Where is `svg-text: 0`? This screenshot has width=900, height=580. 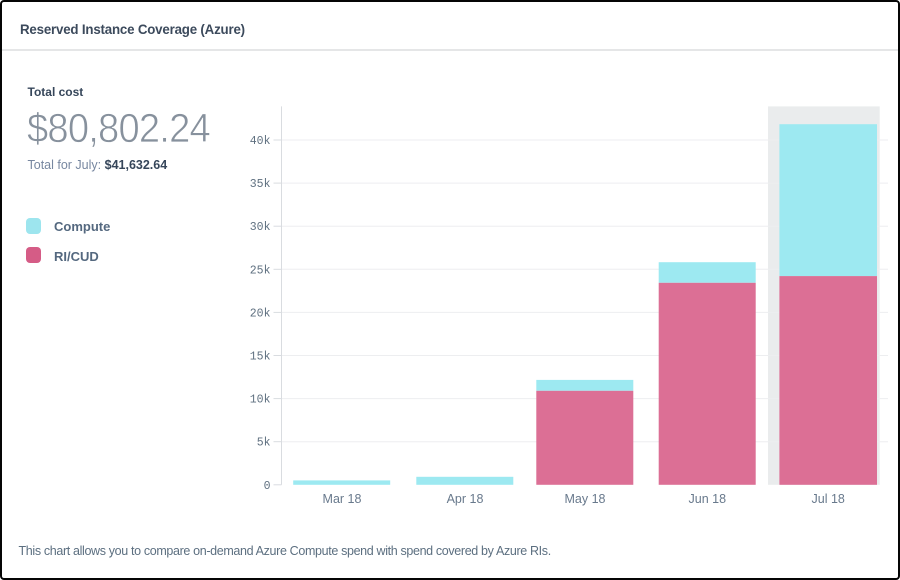 svg-text: 0 is located at coordinates (267, 486).